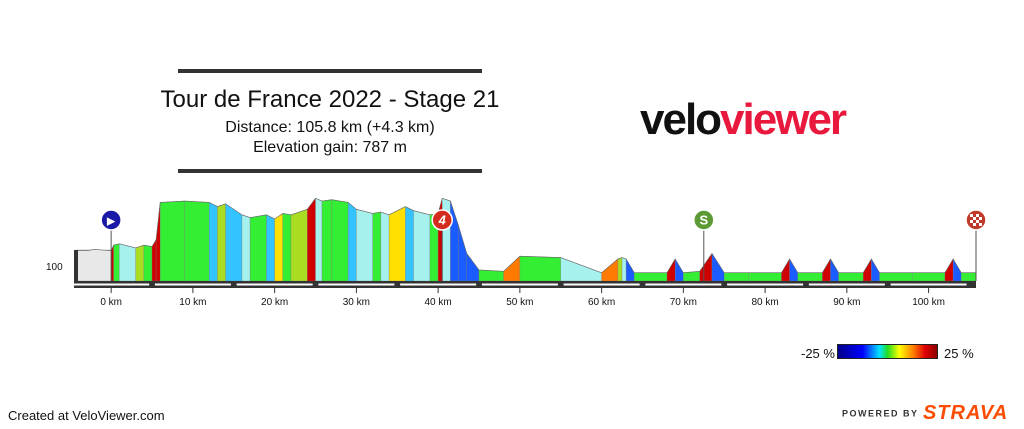 Image resolution: width=1024 pixels, height=429 pixels. Describe the element at coordinates (965, 413) in the screenshot. I see `strava-logo: STRAVA` at that location.